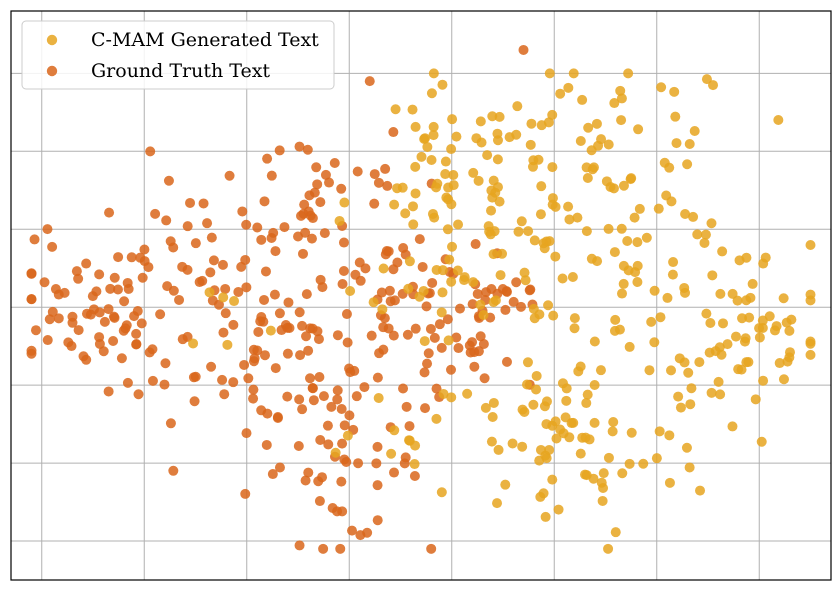 The height and width of the screenshot is (590, 839). What do you see at coordinates (178, 55) in the screenshot?
I see `legend: C-MAM Generated Text Ground Truth Text` at bounding box center [178, 55].